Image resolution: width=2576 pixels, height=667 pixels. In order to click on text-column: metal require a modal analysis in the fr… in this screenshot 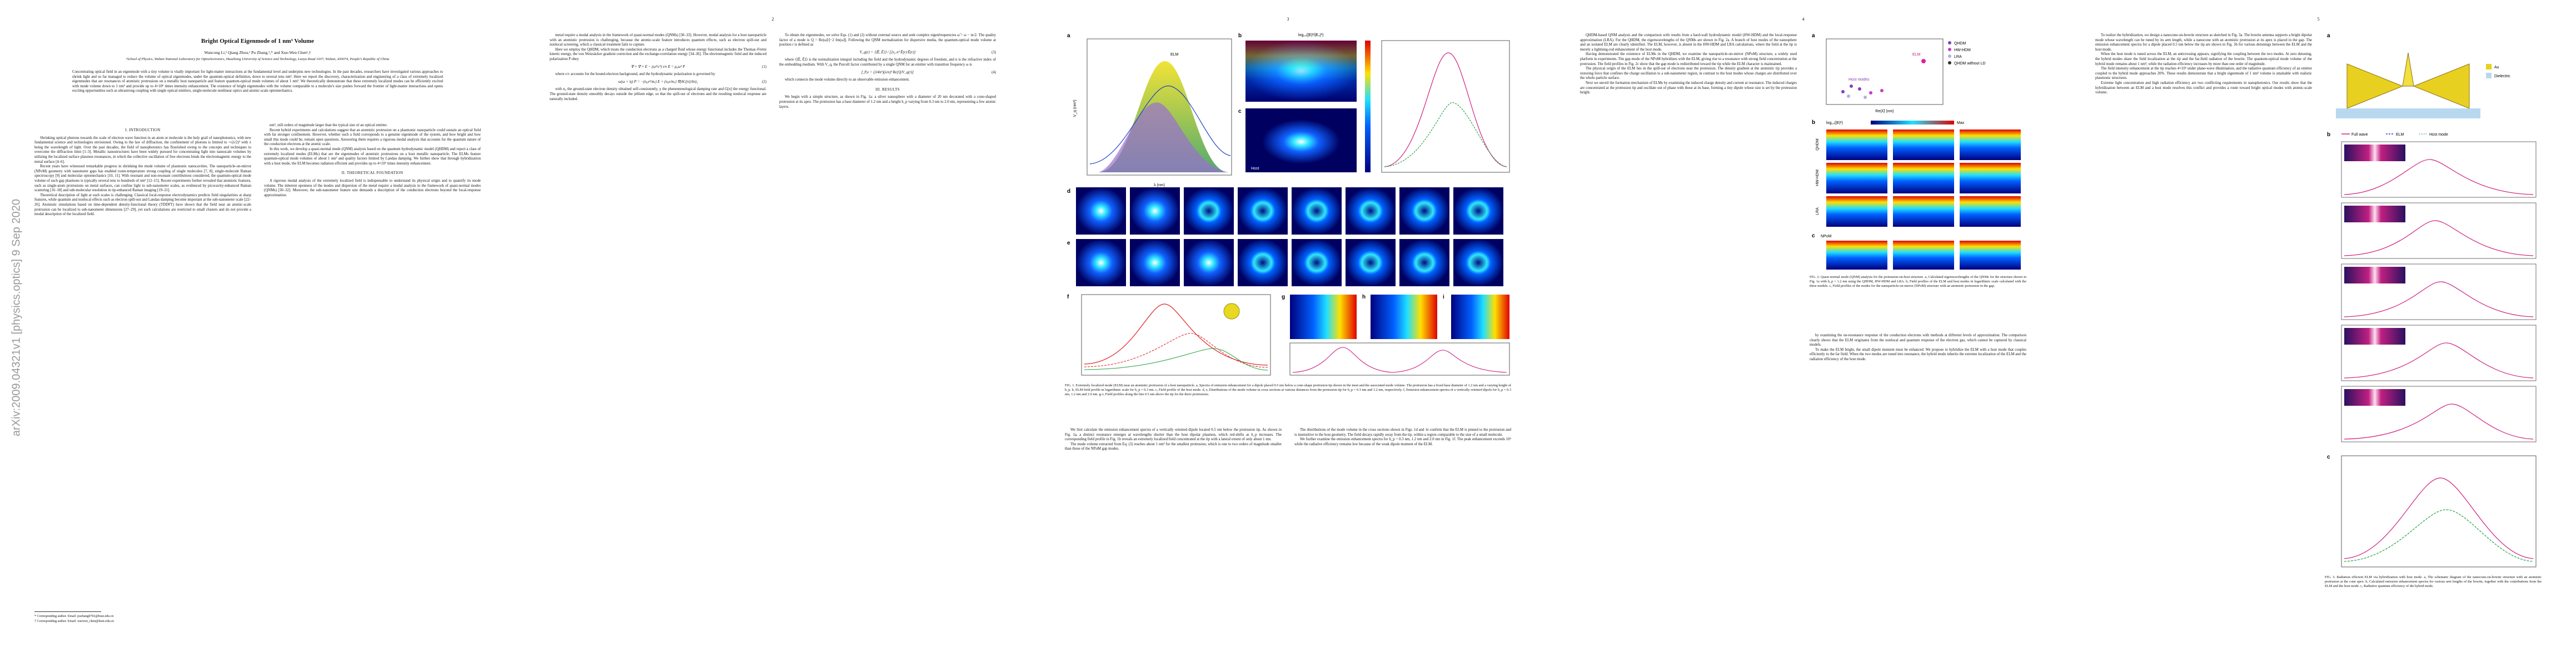, I will do `click(658, 333)`.